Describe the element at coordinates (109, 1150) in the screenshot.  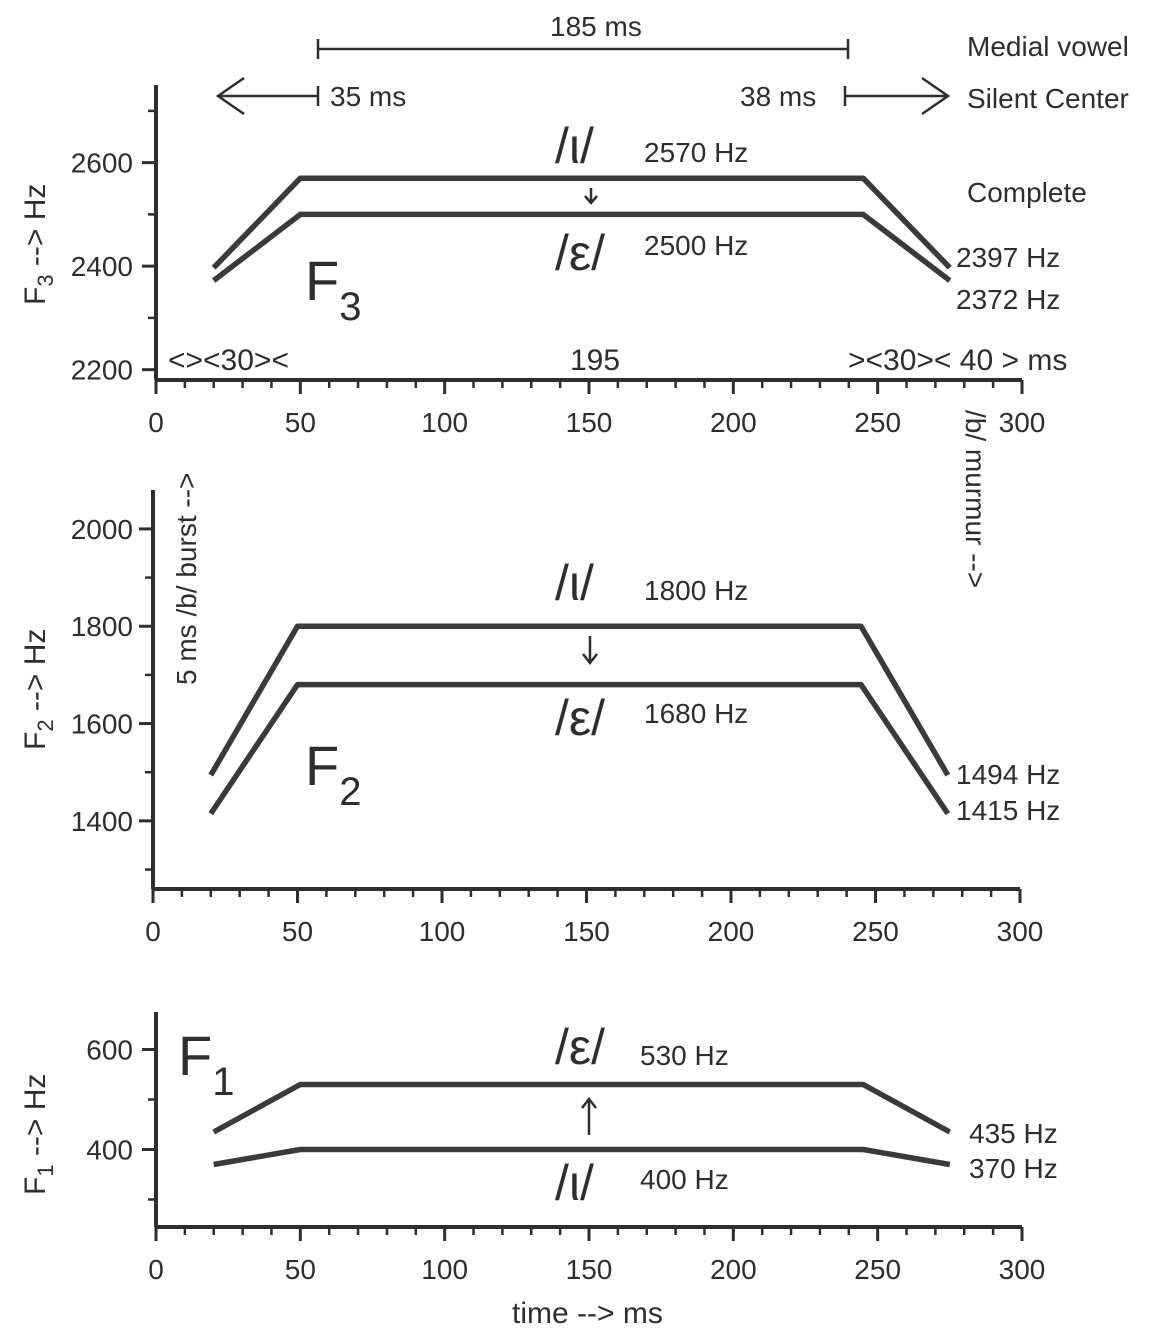
I see `f1-y-tick-label: 400` at that location.